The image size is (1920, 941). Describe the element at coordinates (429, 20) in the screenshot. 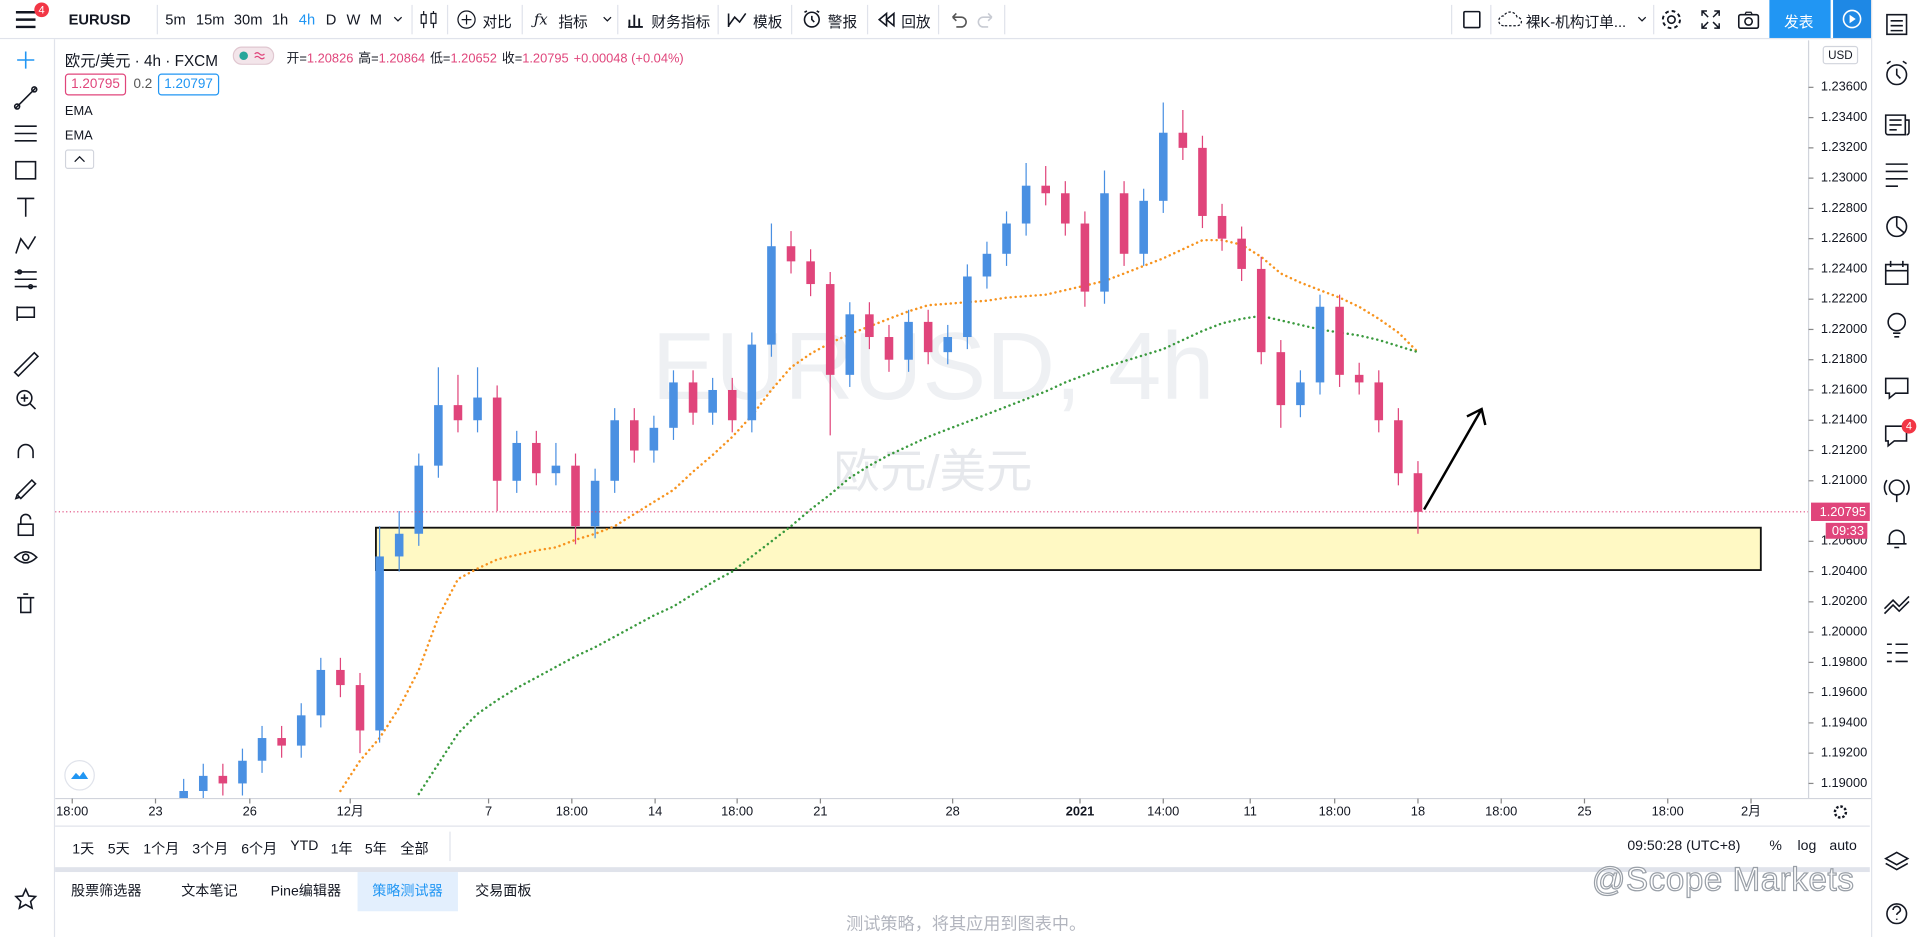

I see `chart-type-icon` at that location.